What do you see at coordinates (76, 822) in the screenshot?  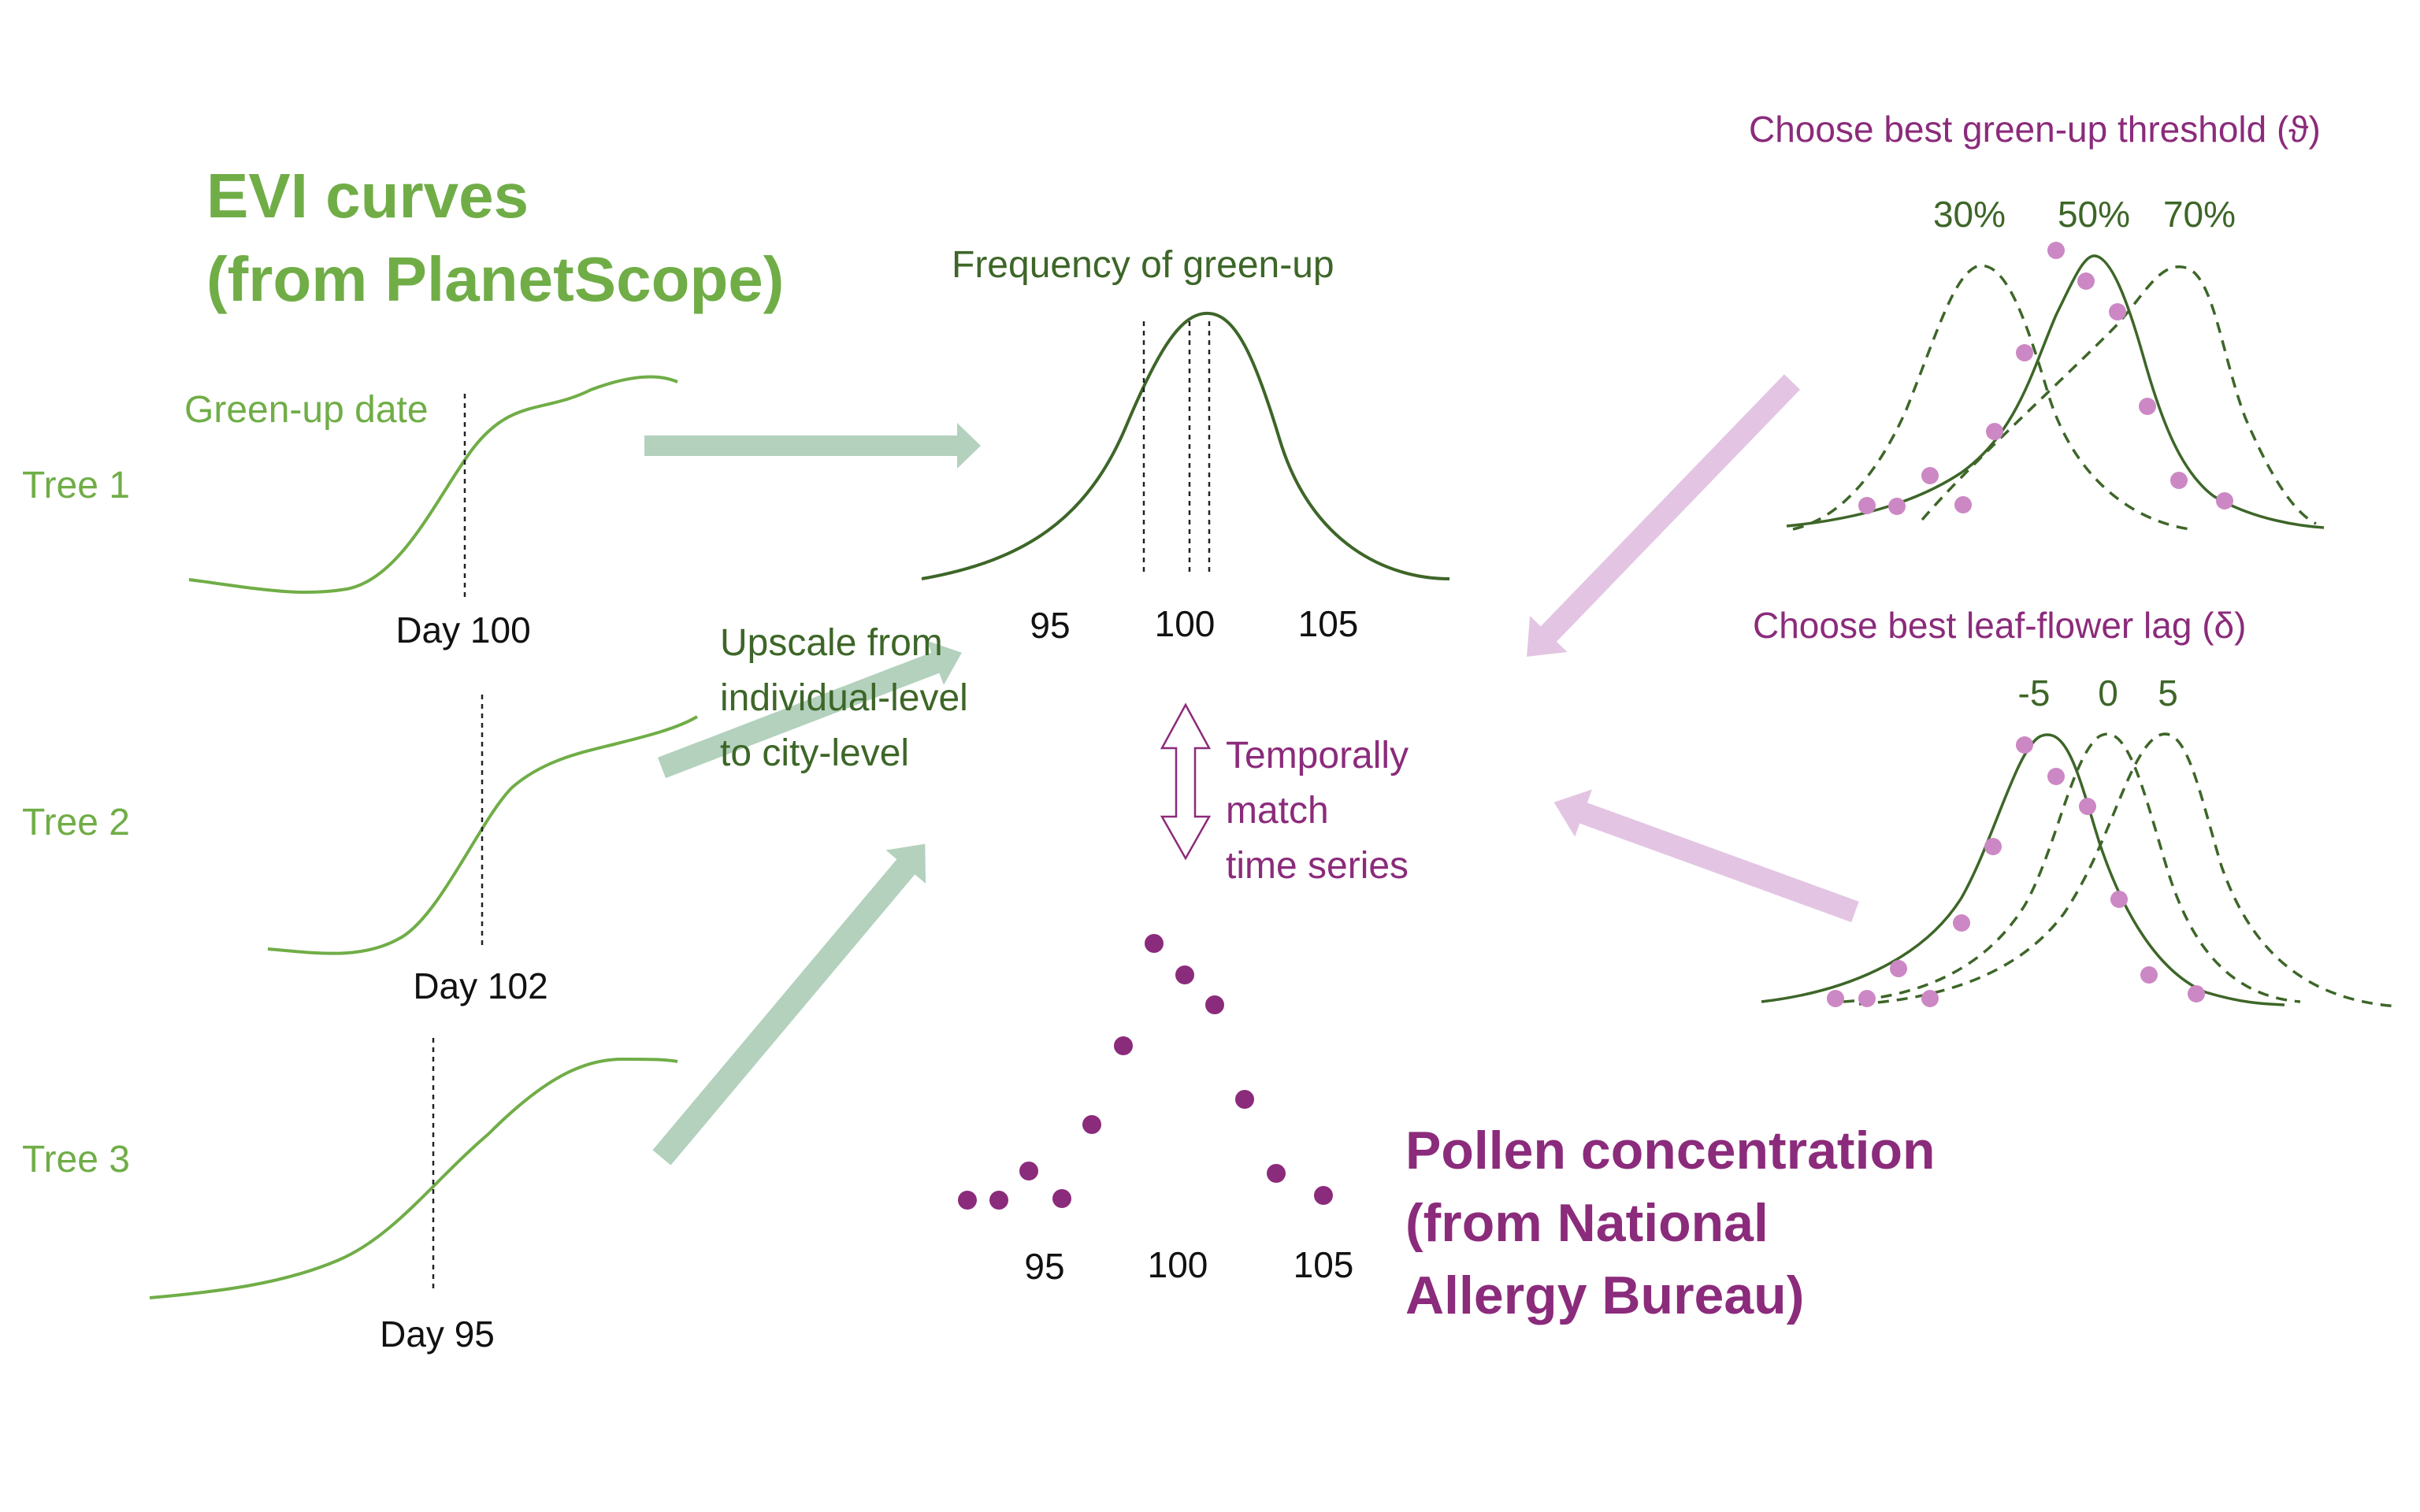 I see `tree-2-label: Tree 2` at bounding box center [76, 822].